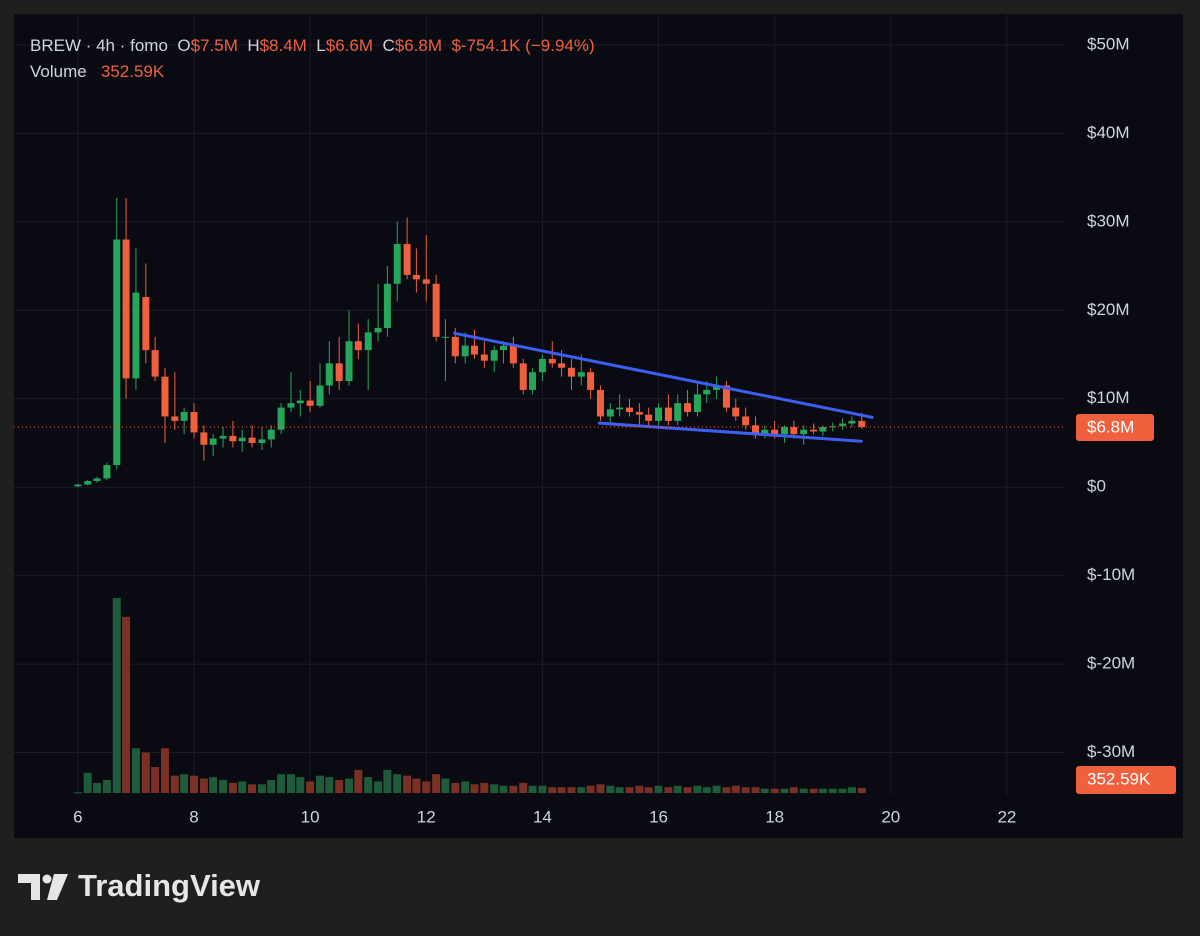 The height and width of the screenshot is (936, 1200). What do you see at coordinates (1111, 574) in the screenshot?
I see `y-tick-label: $-10M` at bounding box center [1111, 574].